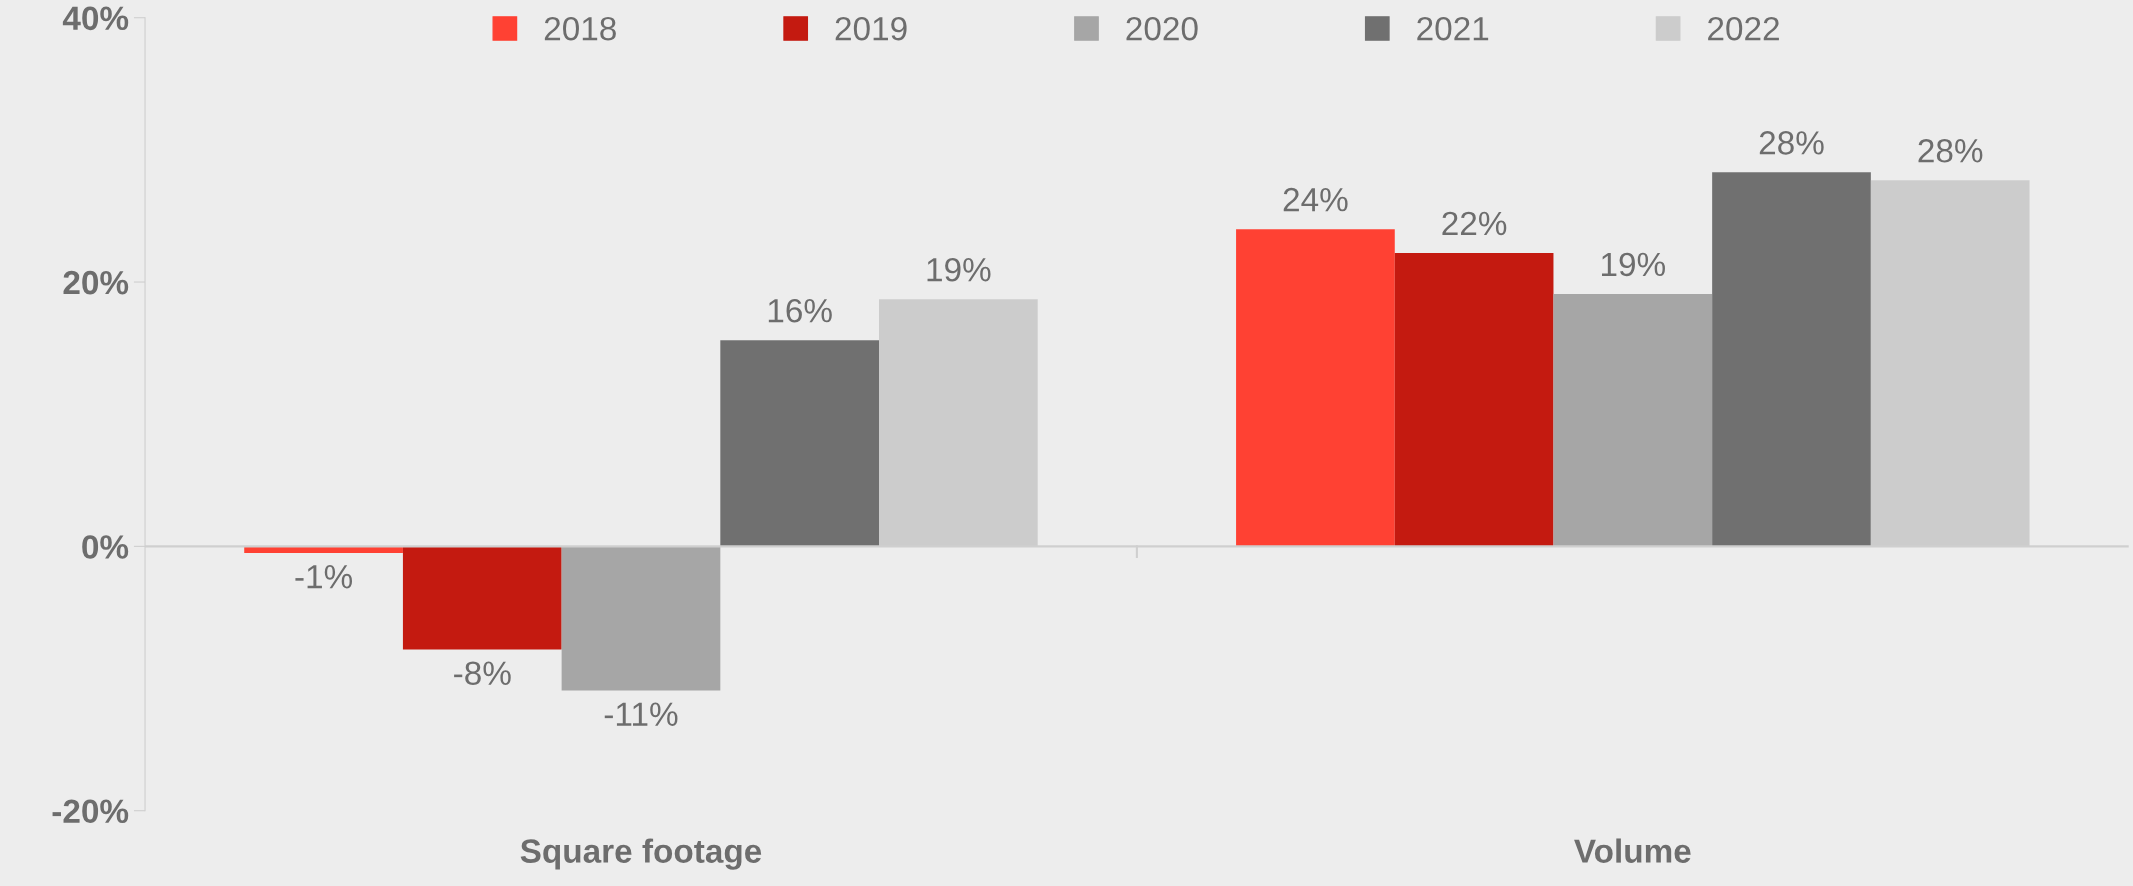 This screenshot has height=886, width=2133. I want to click on data-label: -8%, so click(482, 673).